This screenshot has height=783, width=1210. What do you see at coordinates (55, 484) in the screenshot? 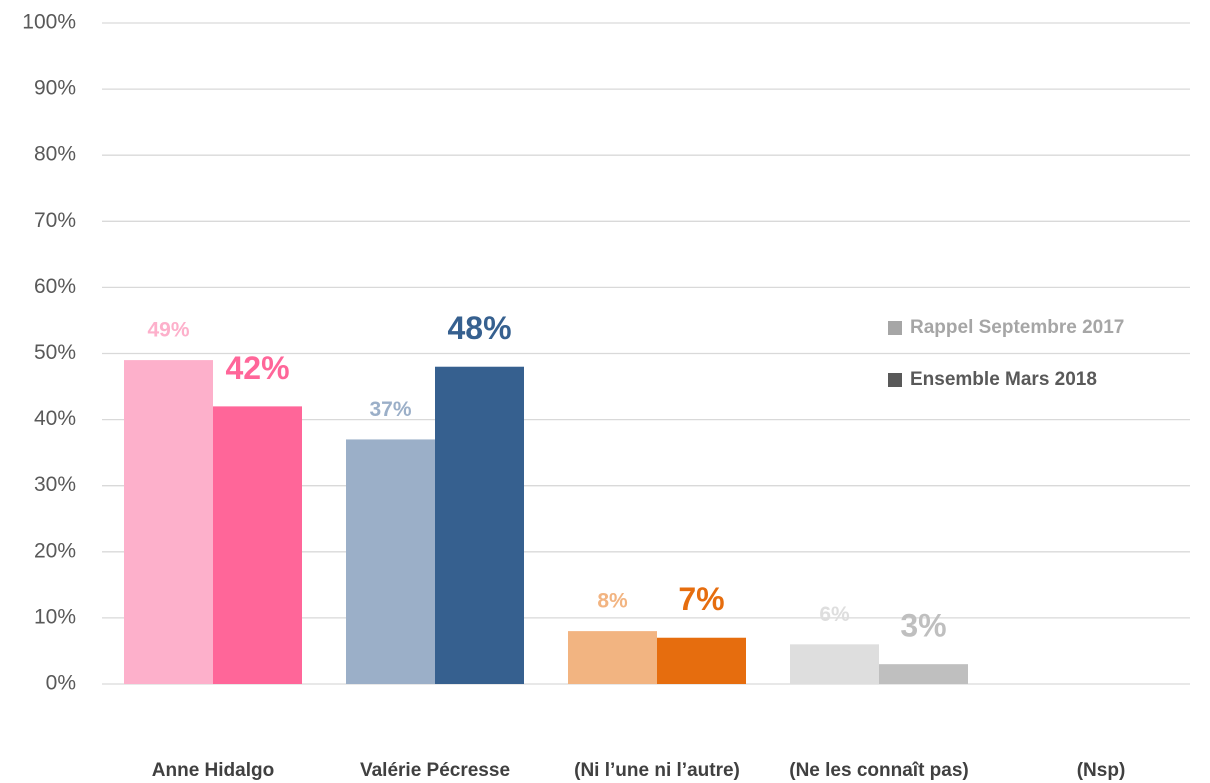
I see `y-tick-label: 30%` at bounding box center [55, 484].